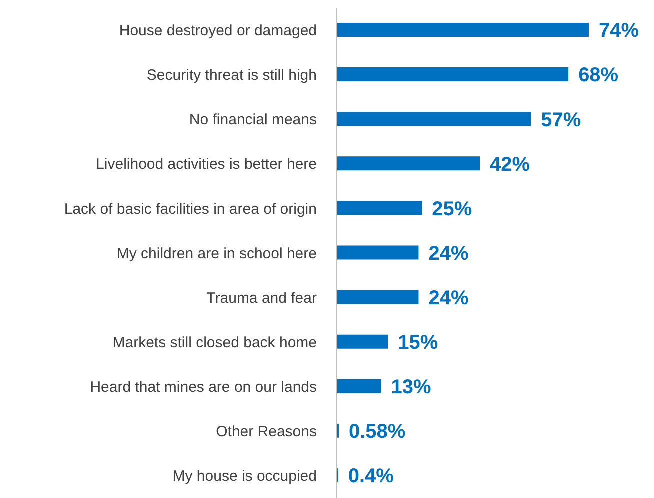  I want to click on y-tick-label: My children are in school here, so click(216, 253).